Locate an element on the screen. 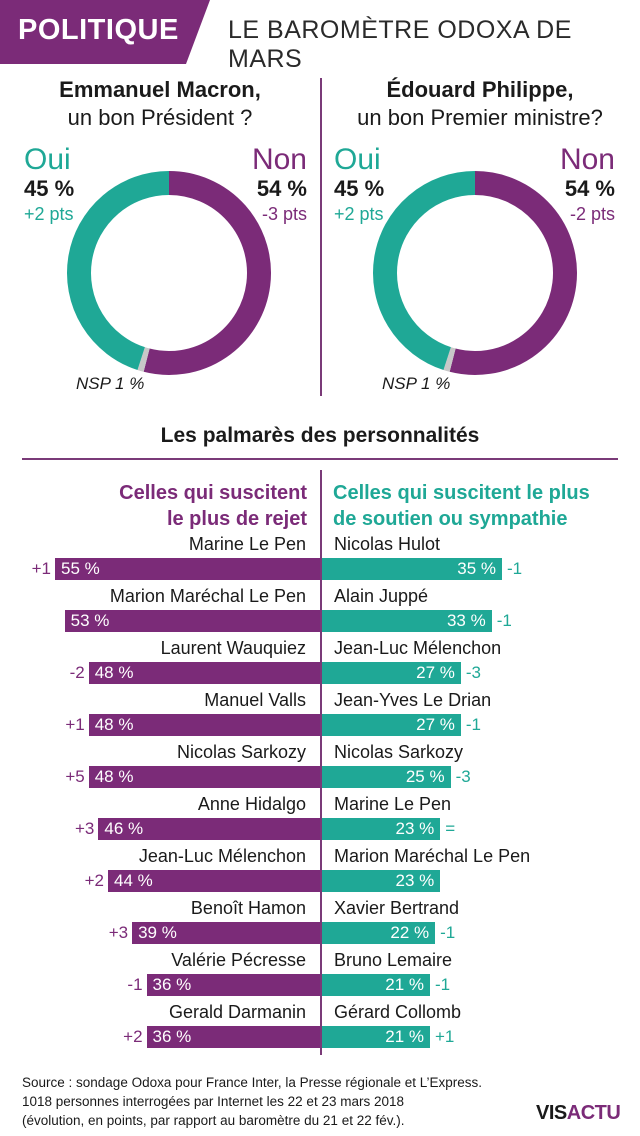 The height and width of the screenshot is (1136, 640). rejet-name: Laurent Wauquiez is located at coordinates (233, 648).